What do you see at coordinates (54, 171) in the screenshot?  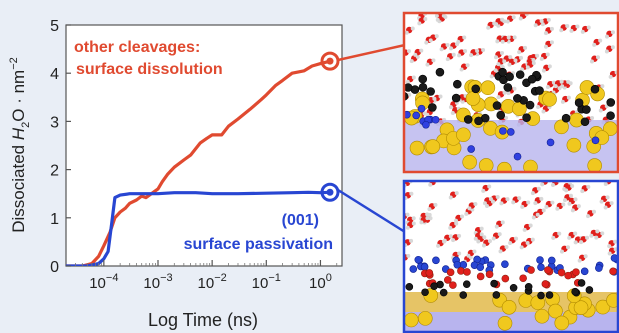 I see `y-tick-label: 2` at bounding box center [54, 171].